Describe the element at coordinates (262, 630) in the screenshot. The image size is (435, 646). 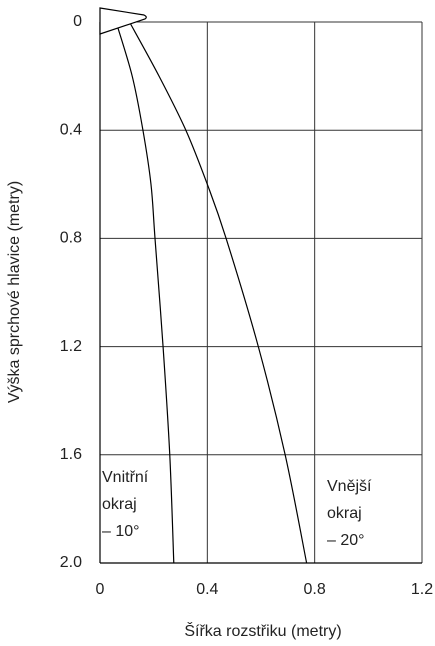
I see `x-axis-title: Šířka rozstřiku (metry)` at that location.